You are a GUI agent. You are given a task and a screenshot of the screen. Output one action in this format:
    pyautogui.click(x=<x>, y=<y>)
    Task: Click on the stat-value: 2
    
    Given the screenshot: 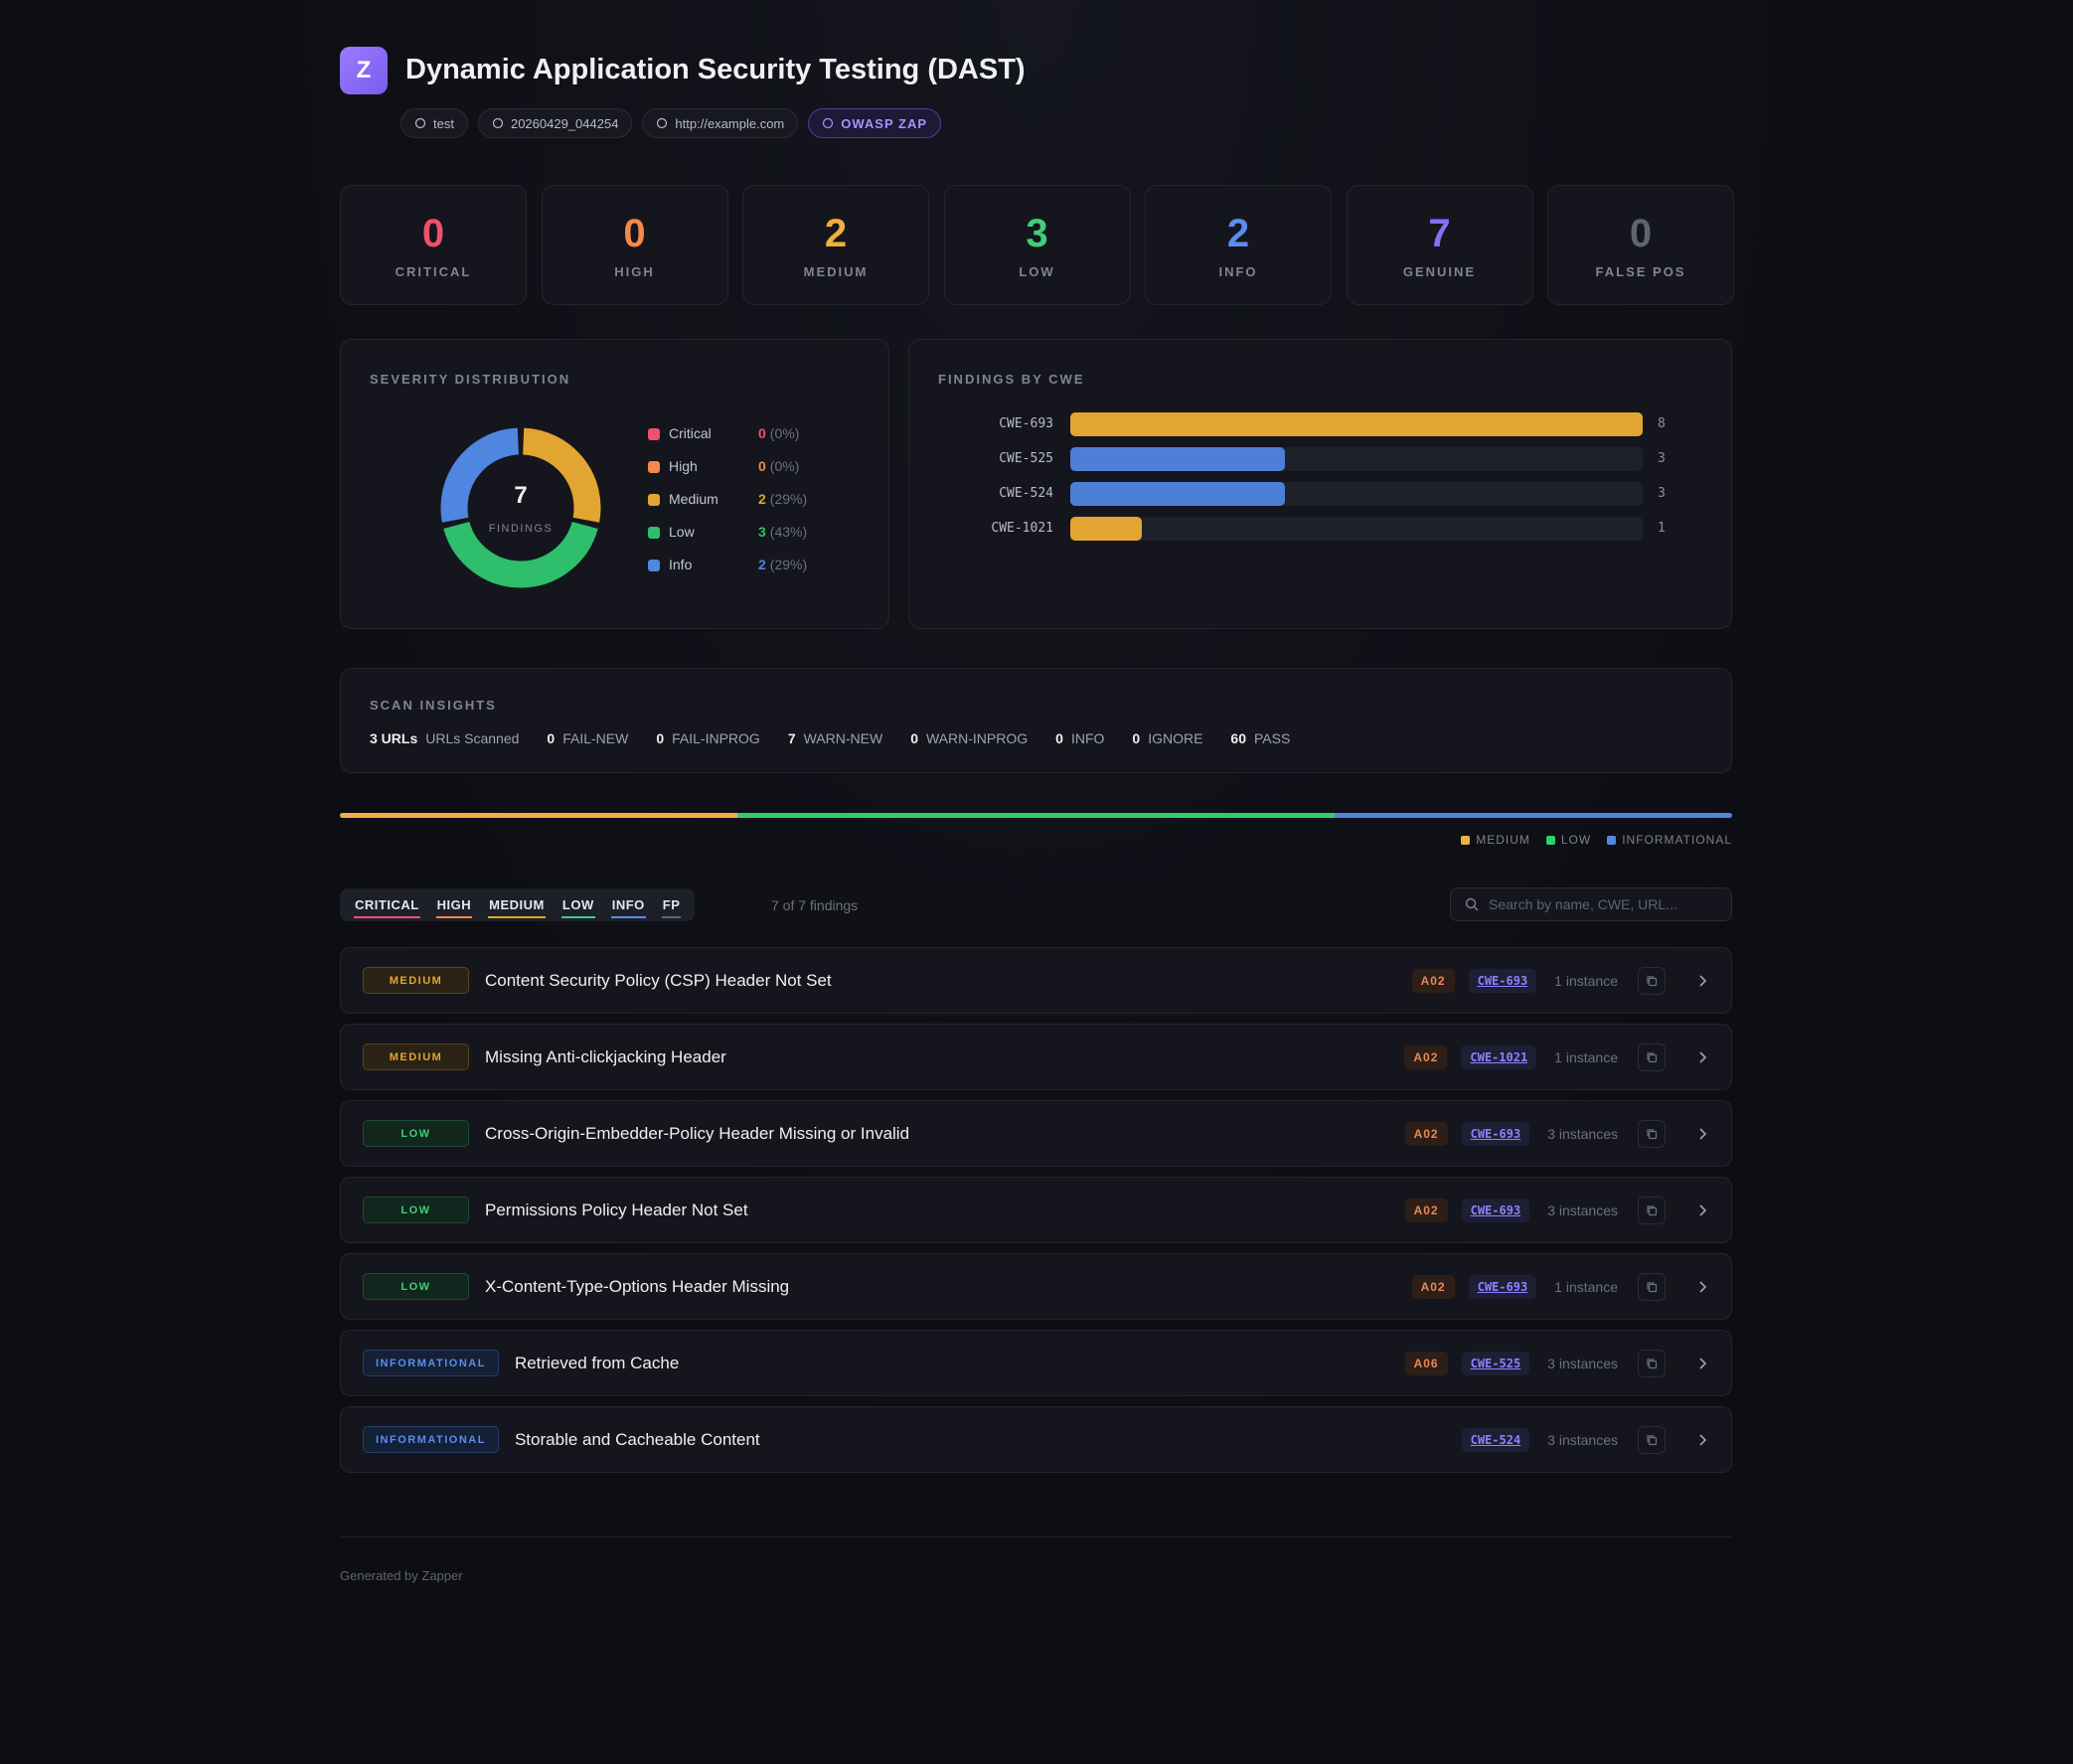 What is the action you would take?
    pyautogui.click(x=836, y=233)
    